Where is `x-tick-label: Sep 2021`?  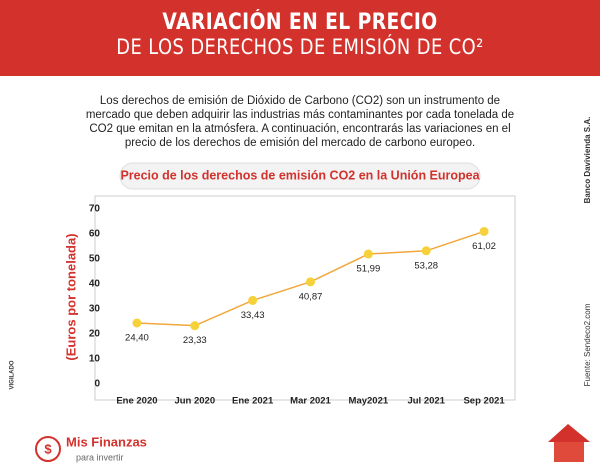
x-tick-label: Sep 2021 is located at coordinates (484, 401).